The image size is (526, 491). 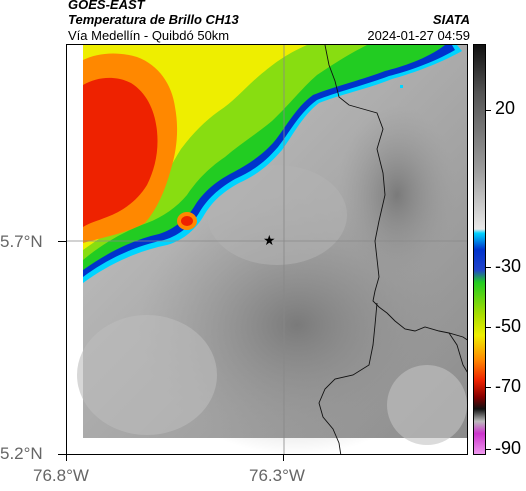 What do you see at coordinates (418, 35) in the screenshot?
I see `timestamp: 2024-01-27 04:59` at bounding box center [418, 35].